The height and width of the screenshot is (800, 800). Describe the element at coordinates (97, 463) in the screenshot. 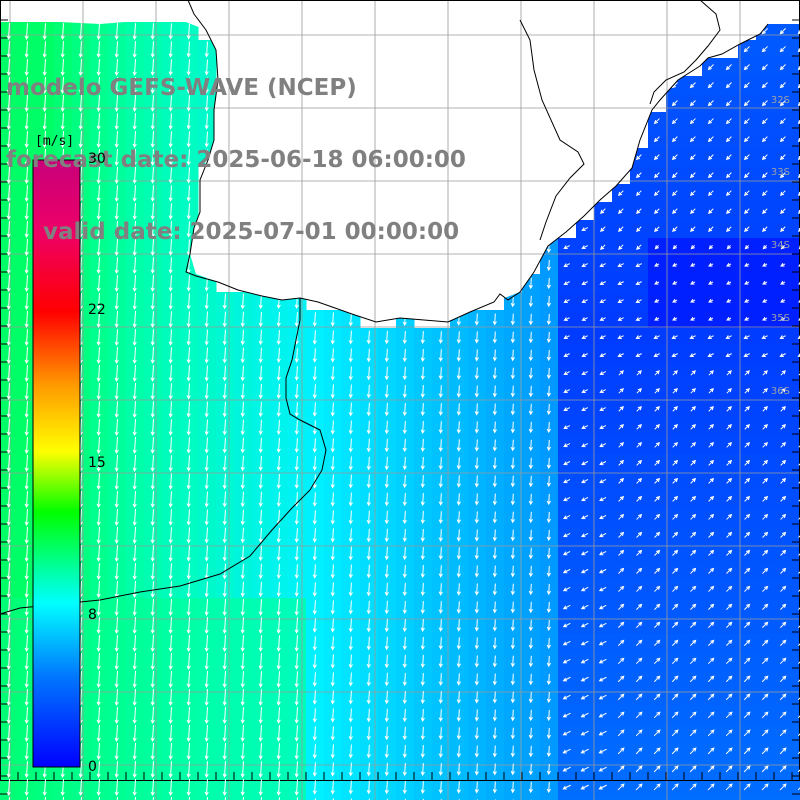

I see `colorbar-tick-15: 15` at that location.